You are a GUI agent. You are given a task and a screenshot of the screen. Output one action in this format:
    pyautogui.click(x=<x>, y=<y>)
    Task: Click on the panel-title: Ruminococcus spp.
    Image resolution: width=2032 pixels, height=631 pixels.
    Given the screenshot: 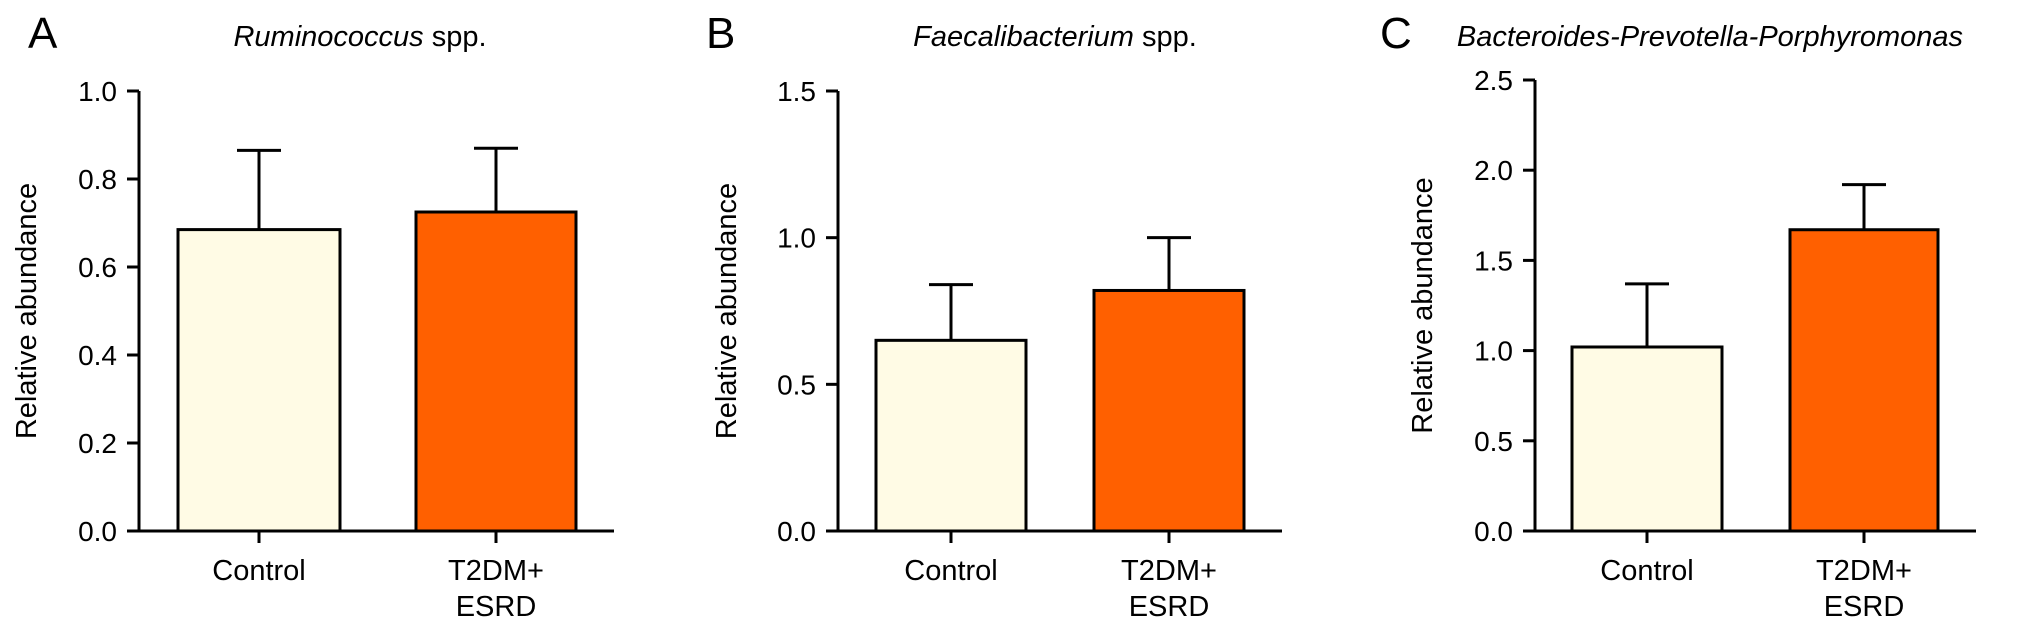 What is the action you would take?
    pyautogui.click(x=359, y=37)
    